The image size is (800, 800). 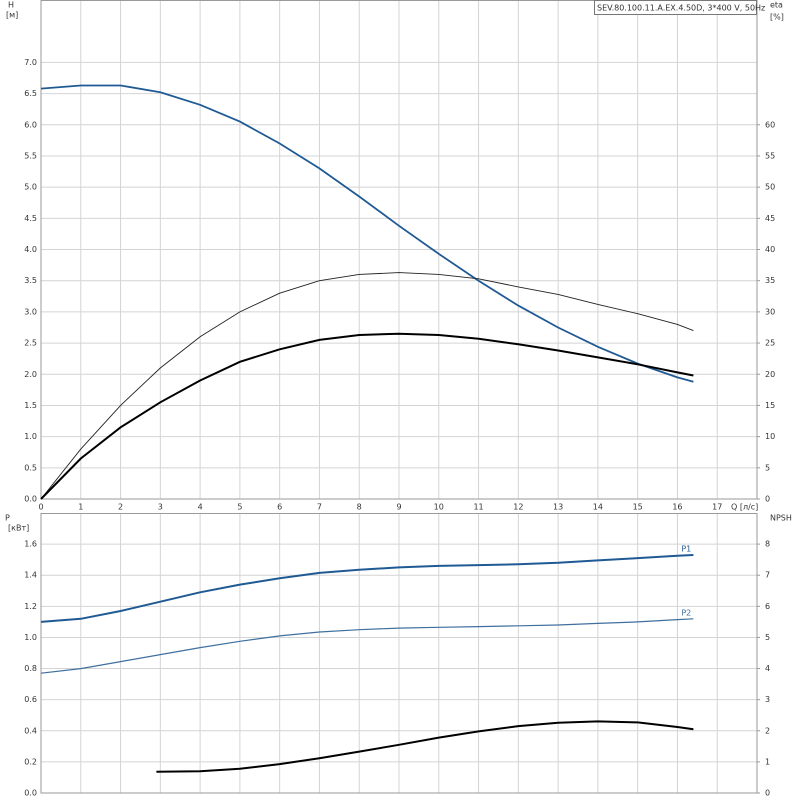 What do you see at coordinates (767, 761) in the screenshot?
I see `y2-tick-label: 1` at bounding box center [767, 761].